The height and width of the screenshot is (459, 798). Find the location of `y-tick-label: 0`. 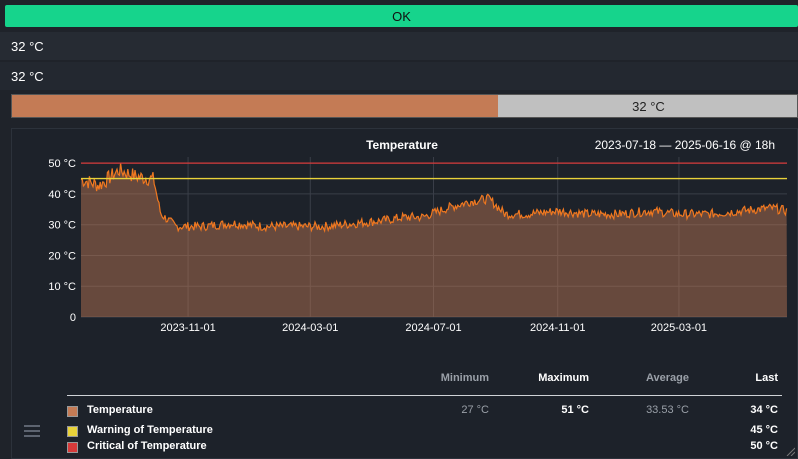

y-tick-label: 0 is located at coordinates (73, 318).